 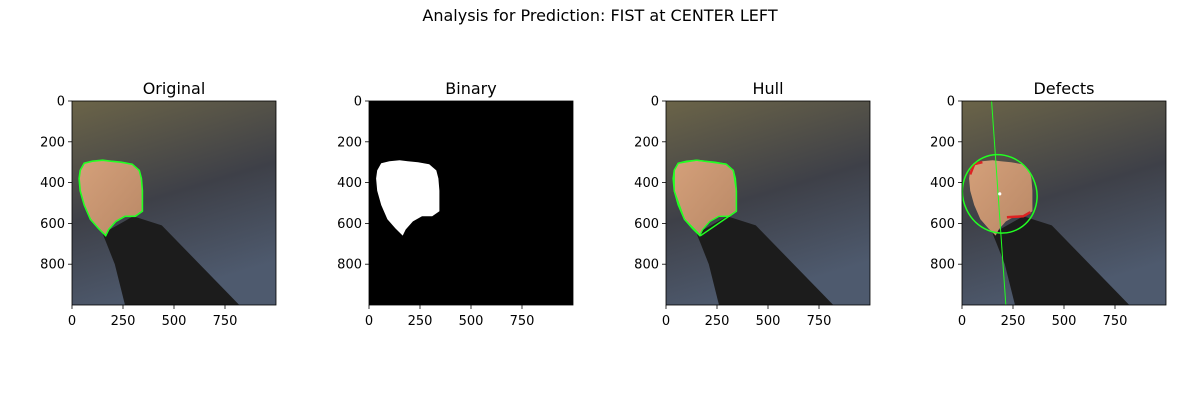 I want to click on panel-original: Original 0 250 500 750 0 200 400 600 800, so click(x=158, y=204).